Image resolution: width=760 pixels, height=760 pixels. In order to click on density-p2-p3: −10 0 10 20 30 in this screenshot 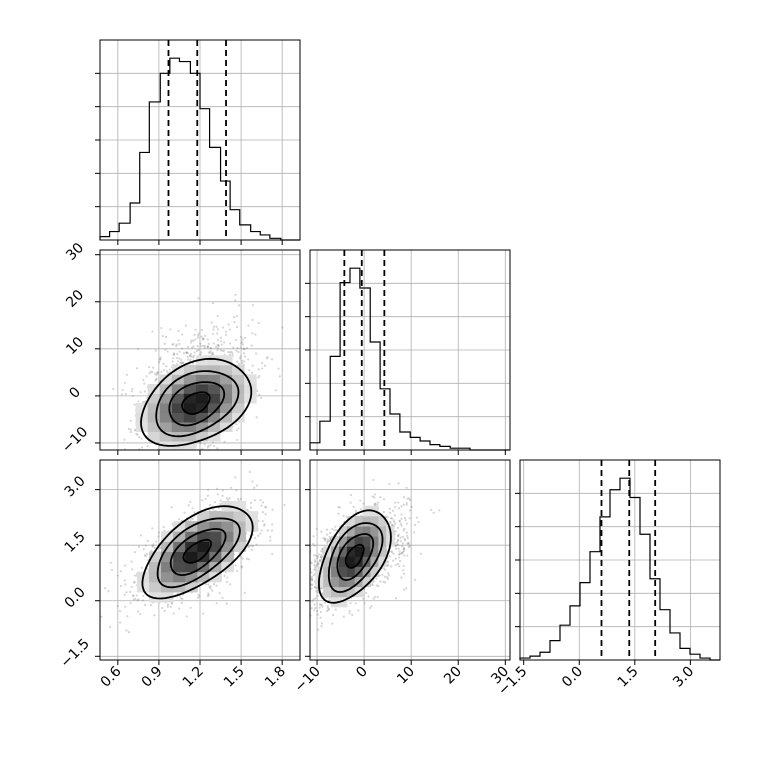, I will do `click(395, 577)`.